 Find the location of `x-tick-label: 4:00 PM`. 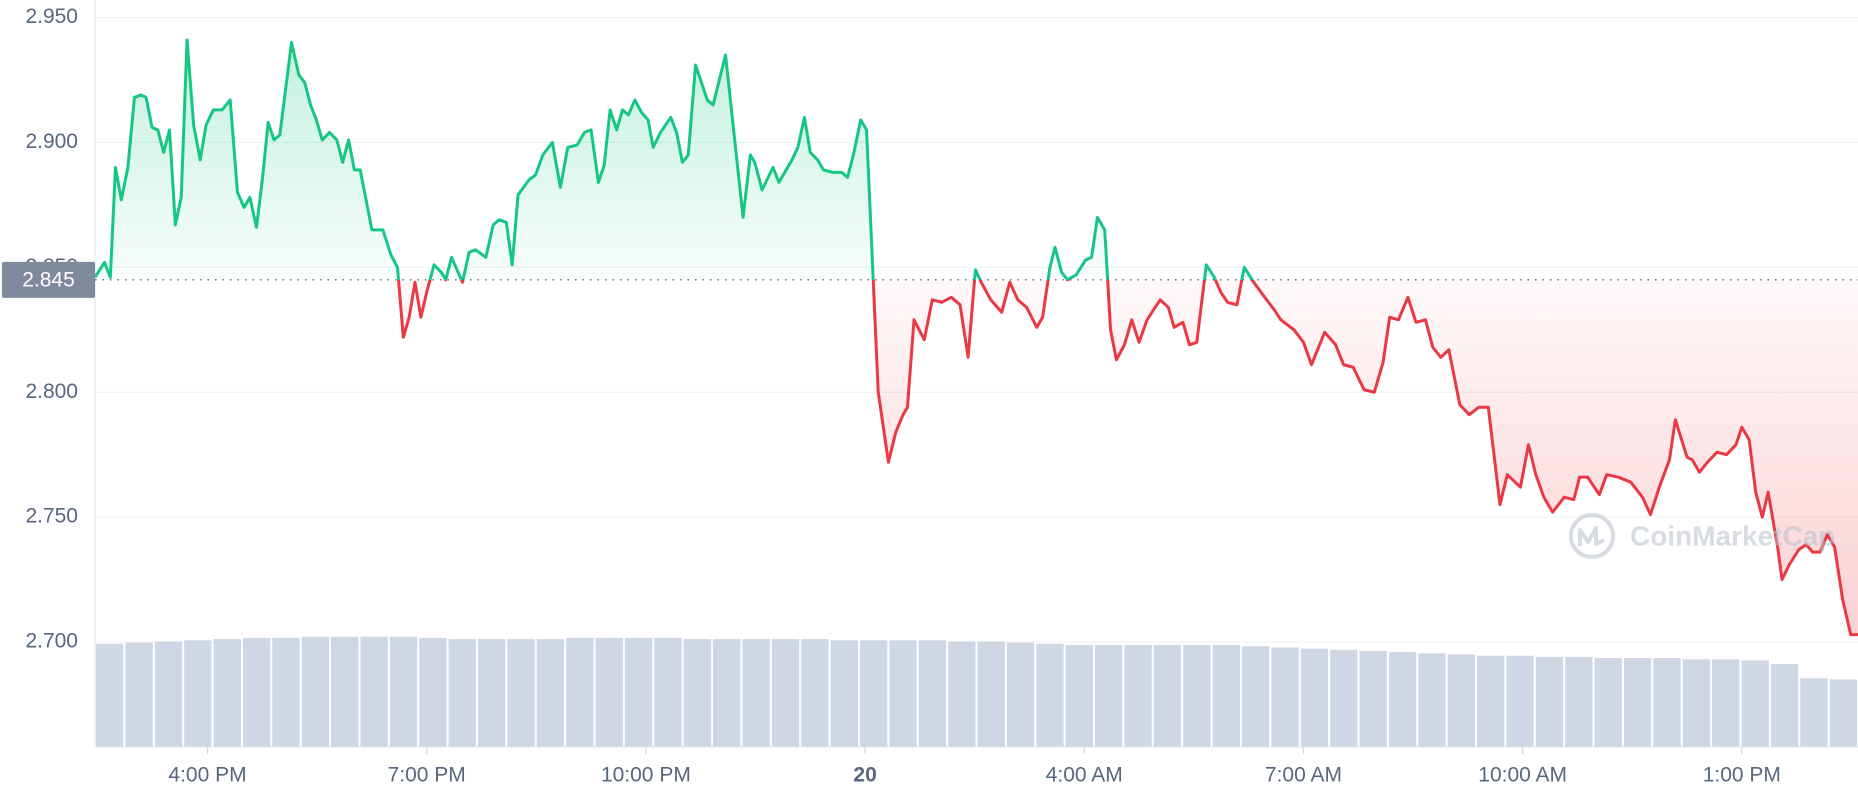

x-tick-label: 4:00 PM is located at coordinates (207, 775).